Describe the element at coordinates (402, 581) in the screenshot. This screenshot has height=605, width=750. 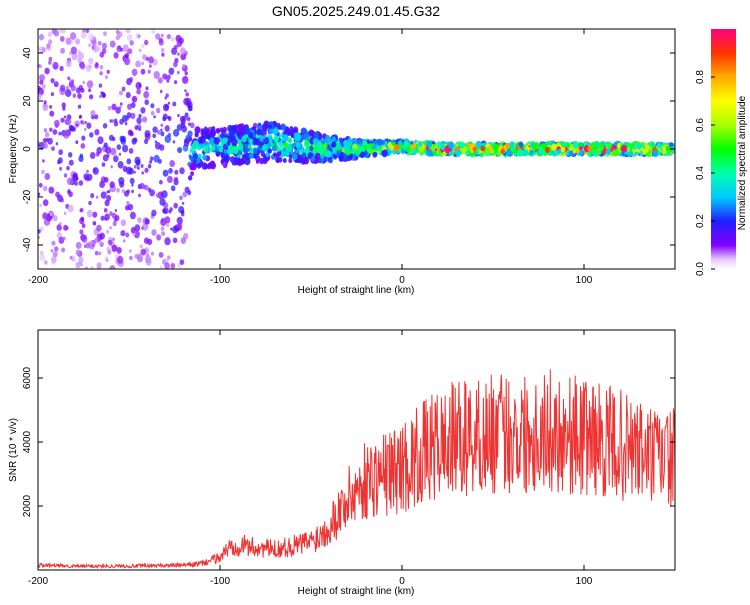
I see `x-tick-label: 0` at that location.